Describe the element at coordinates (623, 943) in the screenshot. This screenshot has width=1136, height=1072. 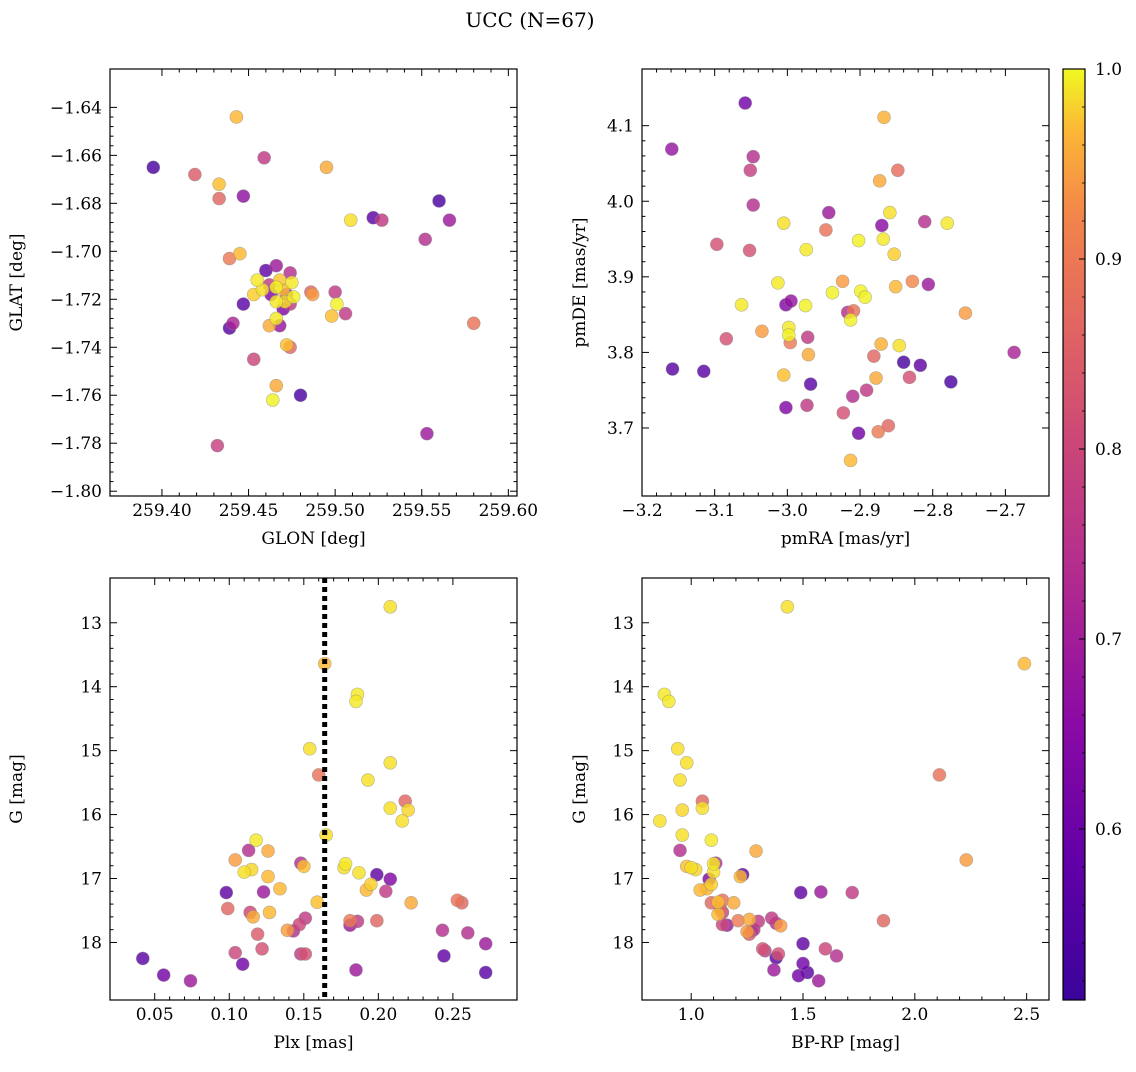
I see `y-tick-label: 18` at that location.